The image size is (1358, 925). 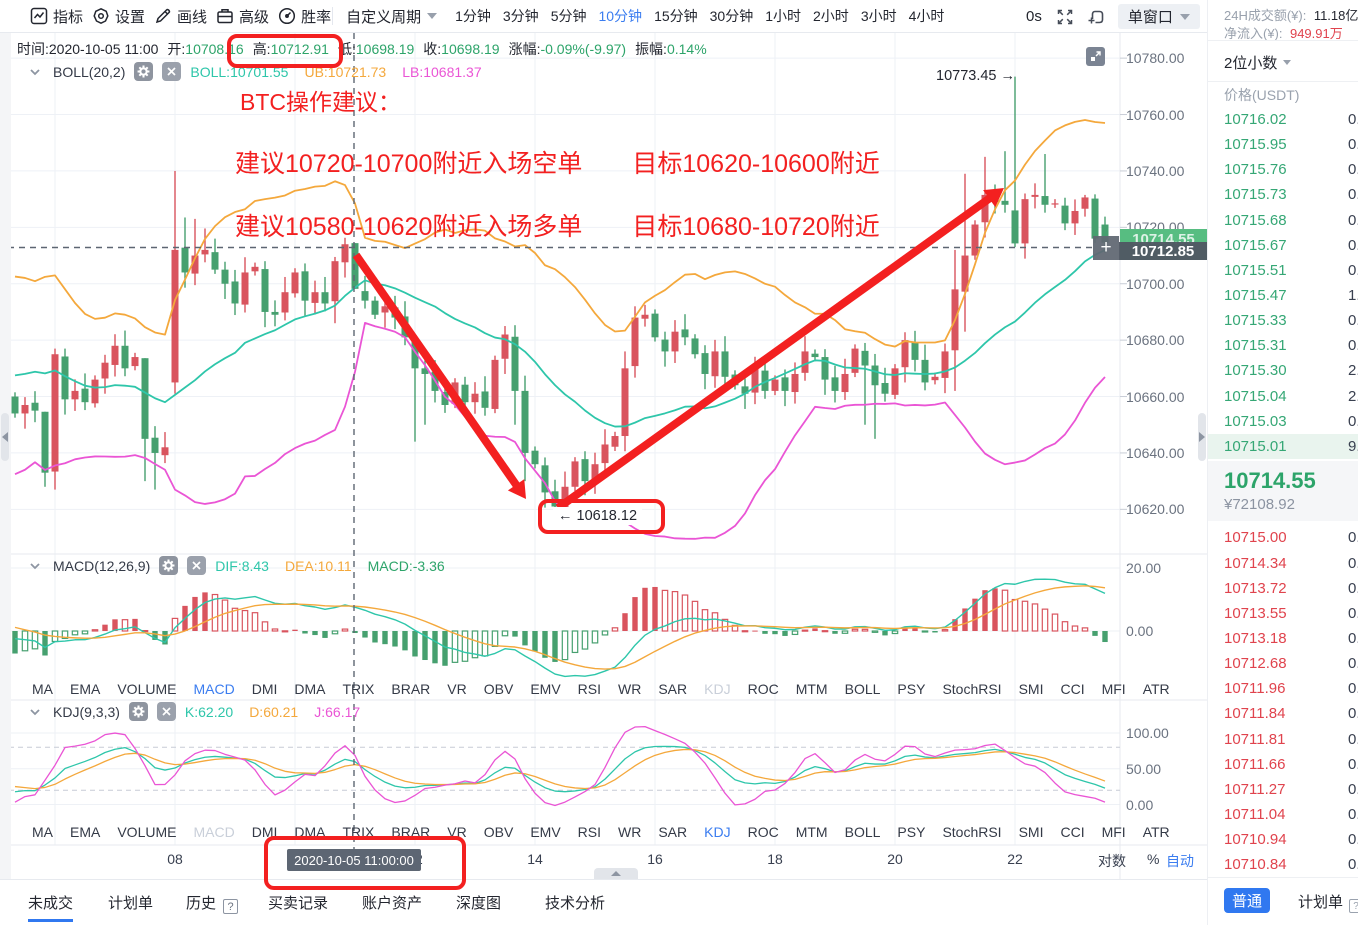 What do you see at coordinates (242, 16) in the screenshot?
I see `tool-advanced-button: 高级` at bounding box center [242, 16].